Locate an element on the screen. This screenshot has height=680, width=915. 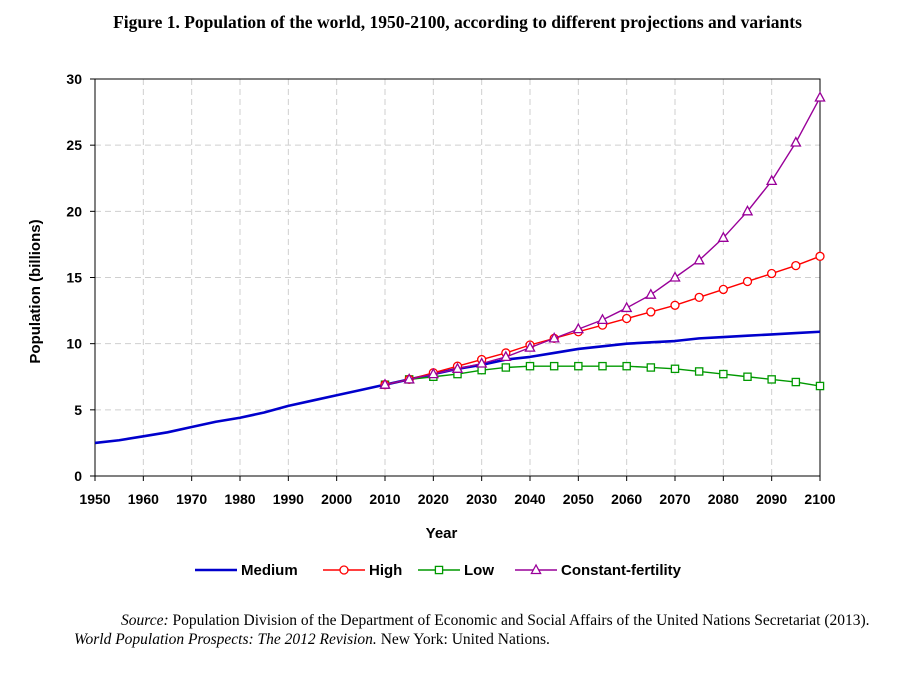
legend-item-medium: Medium is located at coordinates (246, 570).